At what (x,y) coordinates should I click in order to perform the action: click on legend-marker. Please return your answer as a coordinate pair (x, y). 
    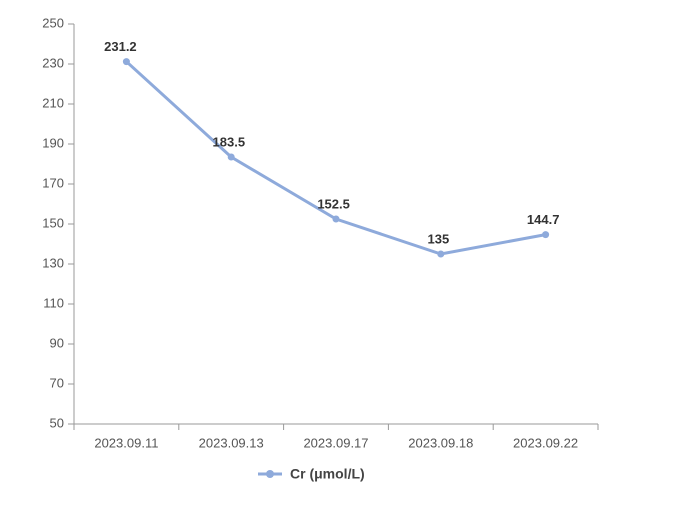
    Looking at the image, I should click on (270, 474).